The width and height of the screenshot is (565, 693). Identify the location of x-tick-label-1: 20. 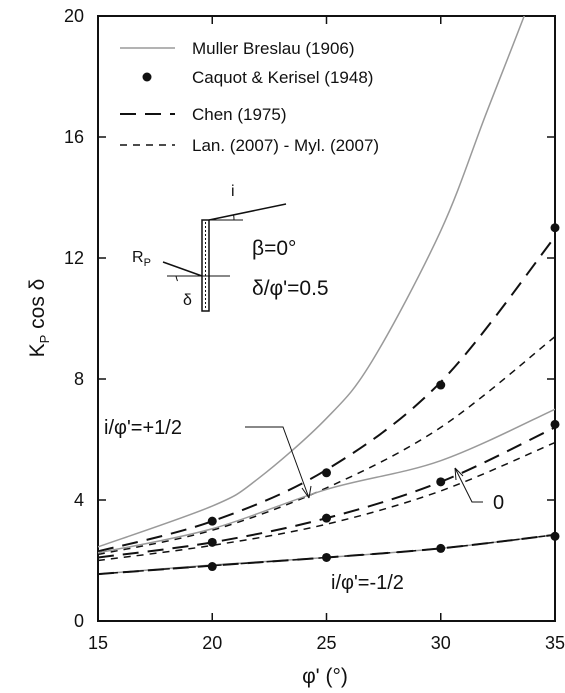
(212, 643).